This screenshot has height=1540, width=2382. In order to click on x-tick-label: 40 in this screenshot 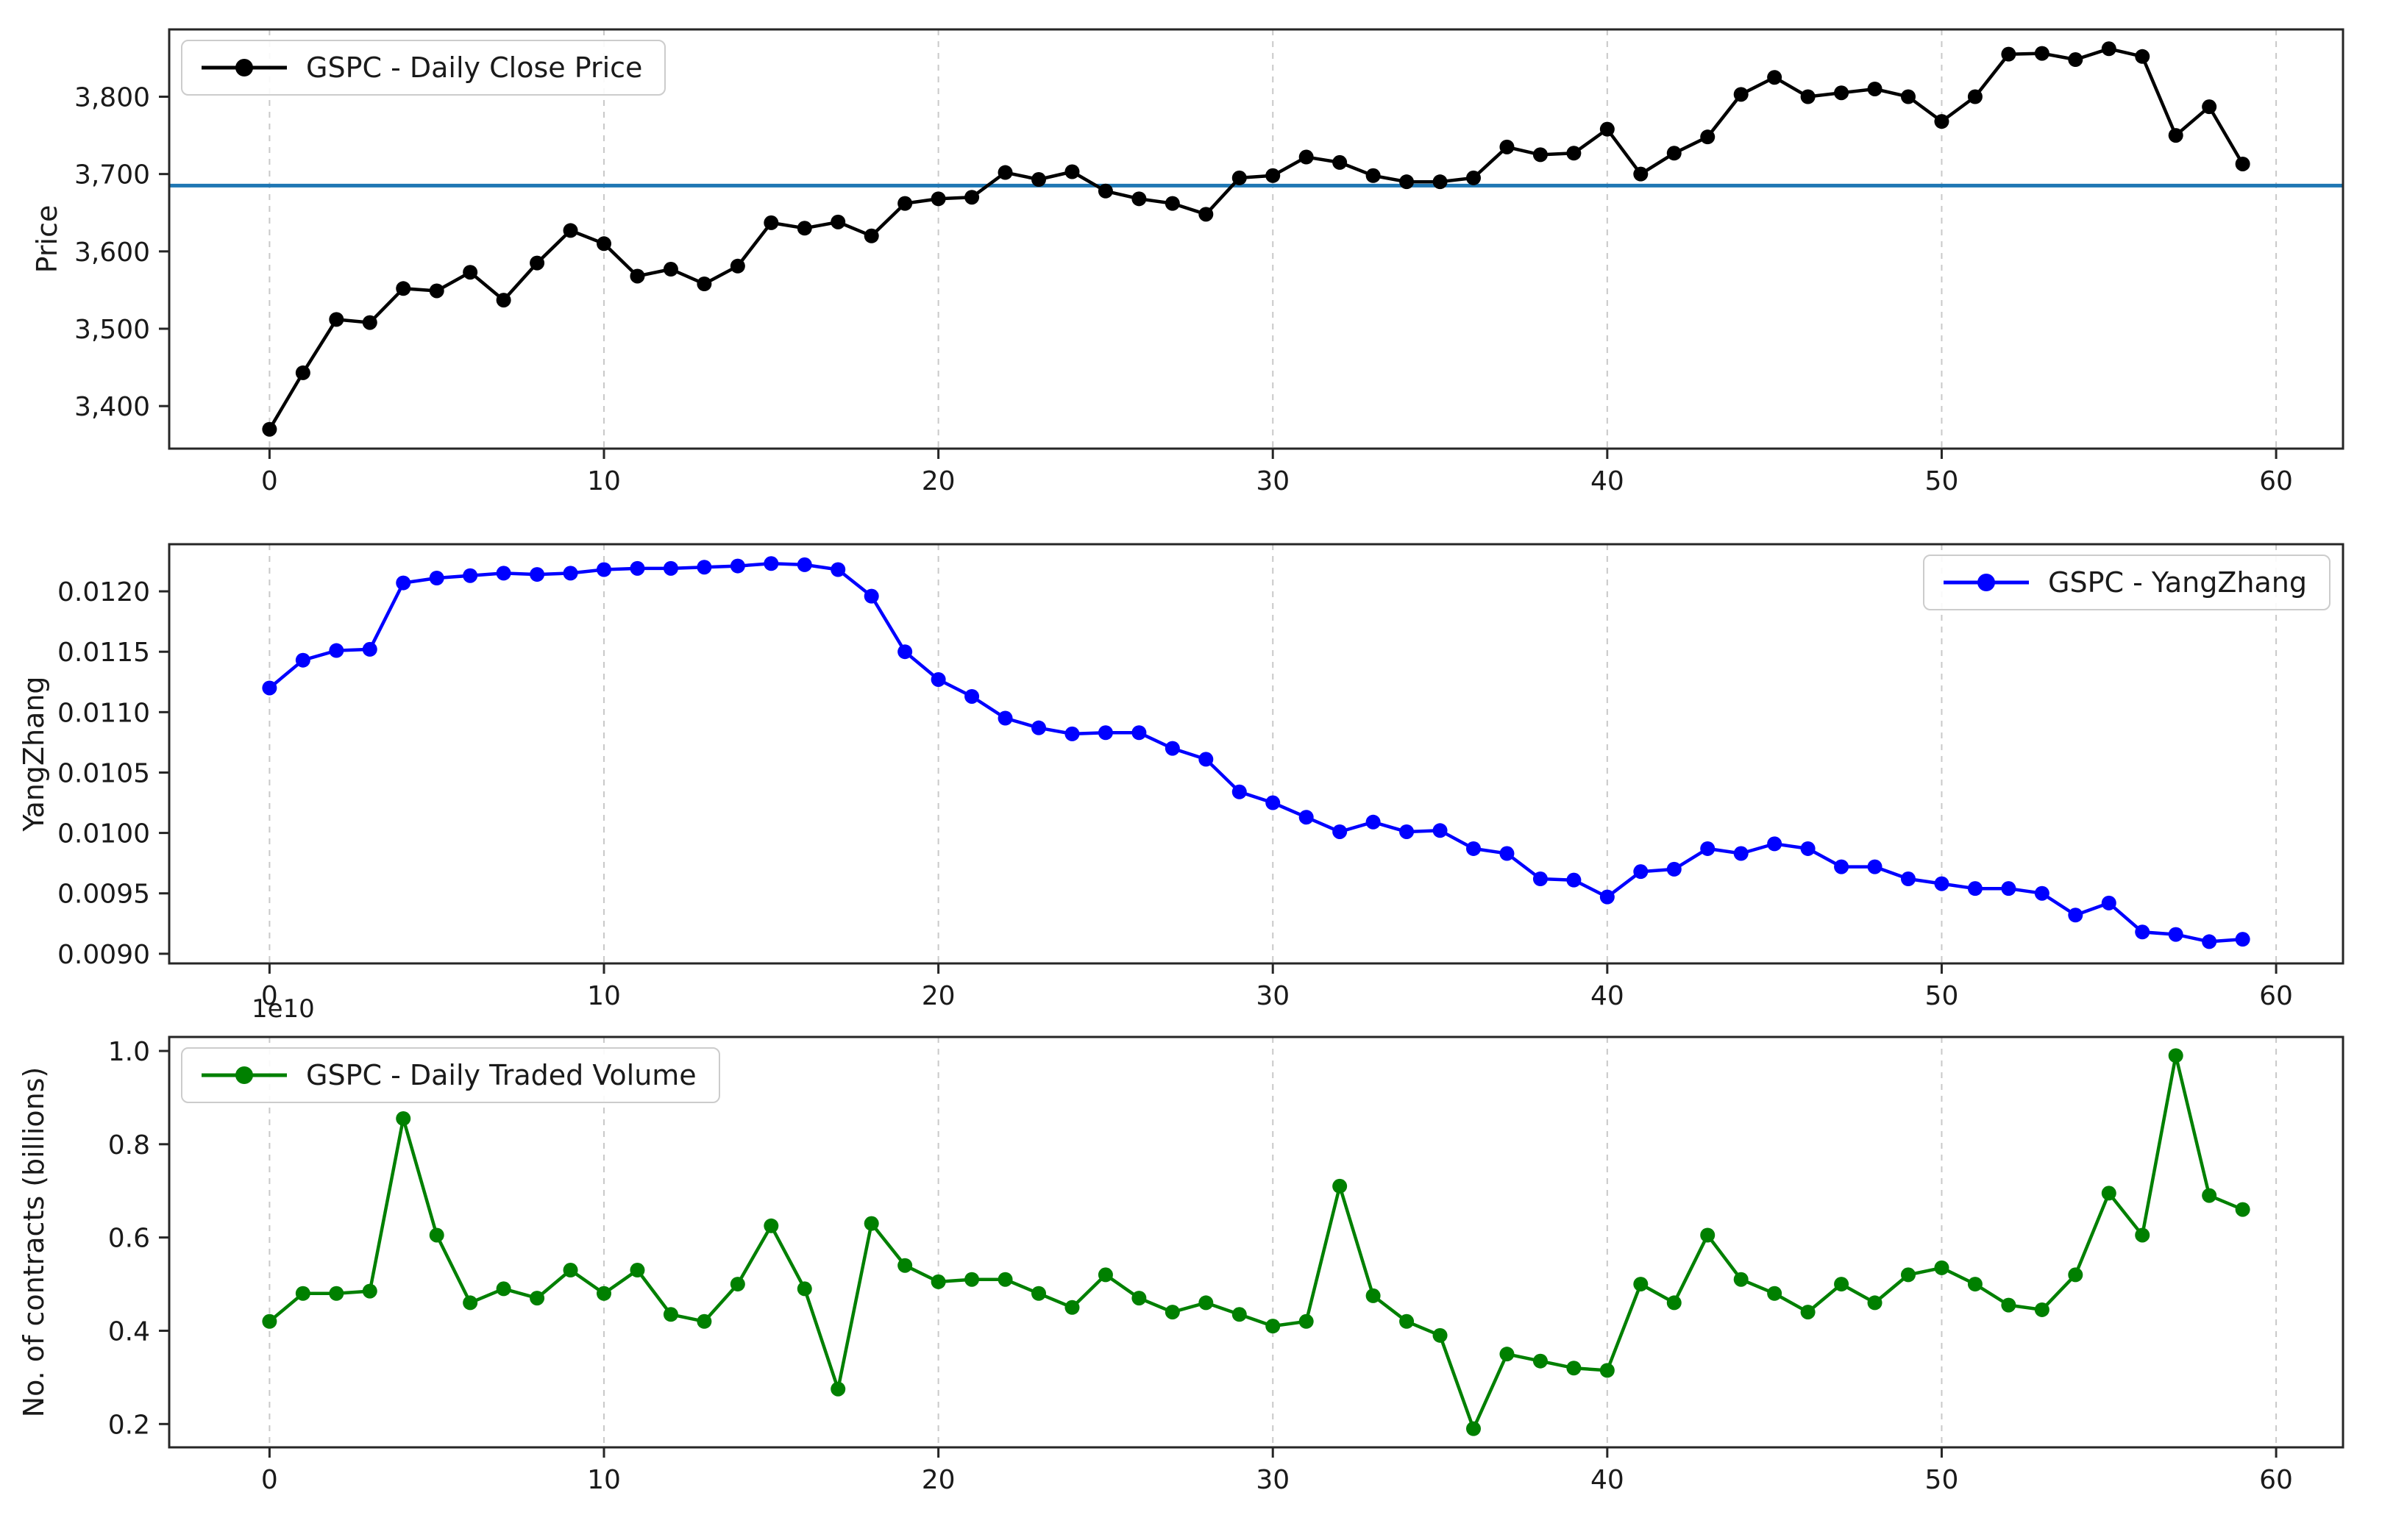, I will do `click(1607, 996)`.